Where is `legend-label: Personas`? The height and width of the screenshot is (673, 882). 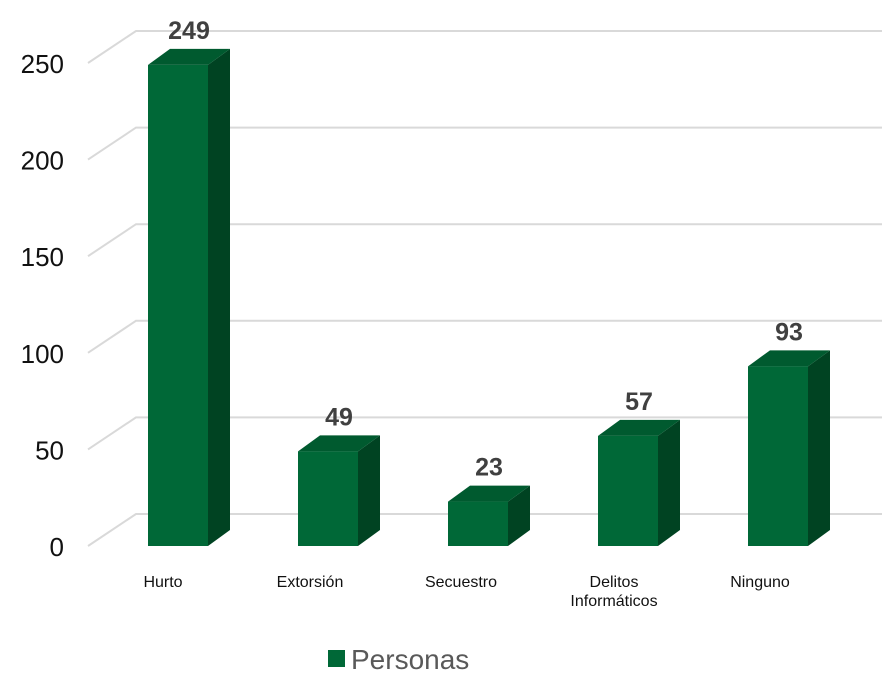
legend-label: Personas is located at coordinates (410, 658).